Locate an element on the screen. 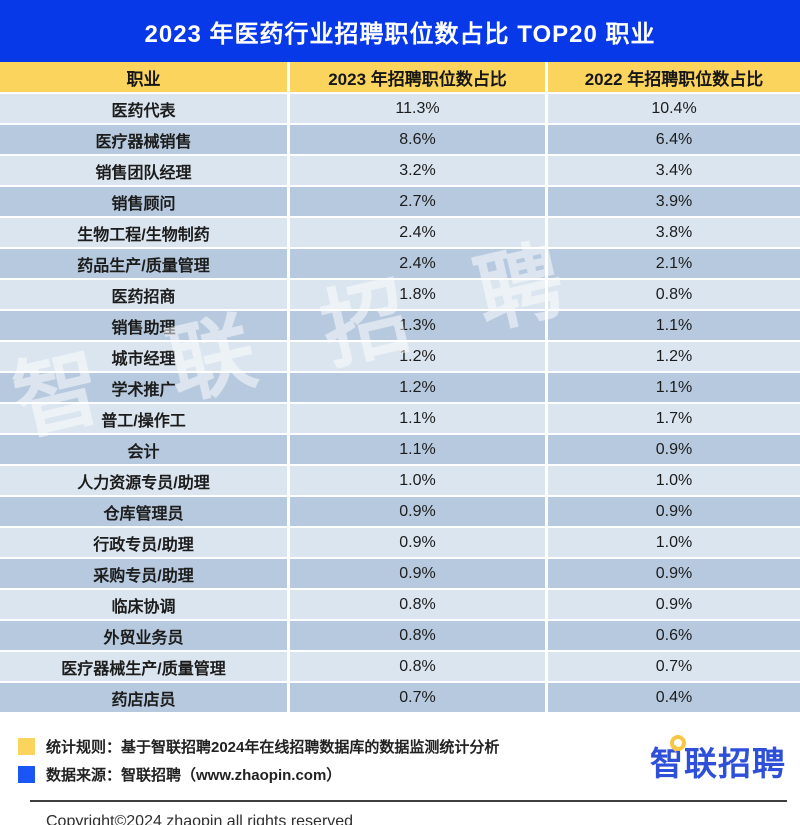 The width and height of the screenshot is (800, 825). table-row: 生物工程/生物制药 2.4% 3.8% is located at coordinates (400, 233).